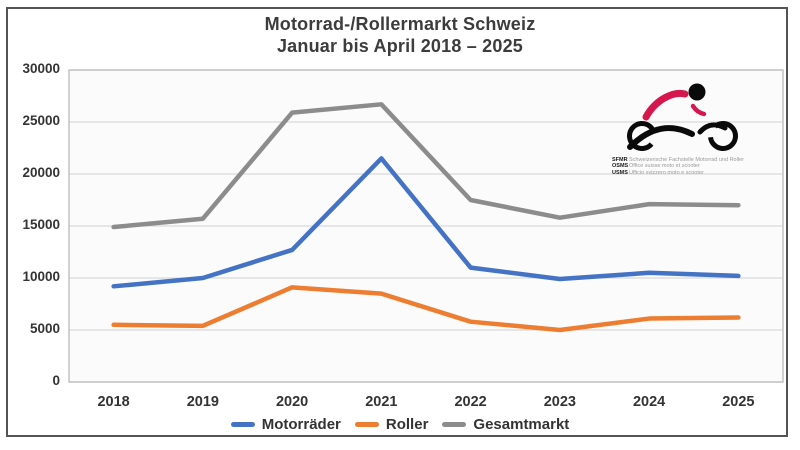  I want to click on x-tick-label-2022: 2022, so click(470, 402).